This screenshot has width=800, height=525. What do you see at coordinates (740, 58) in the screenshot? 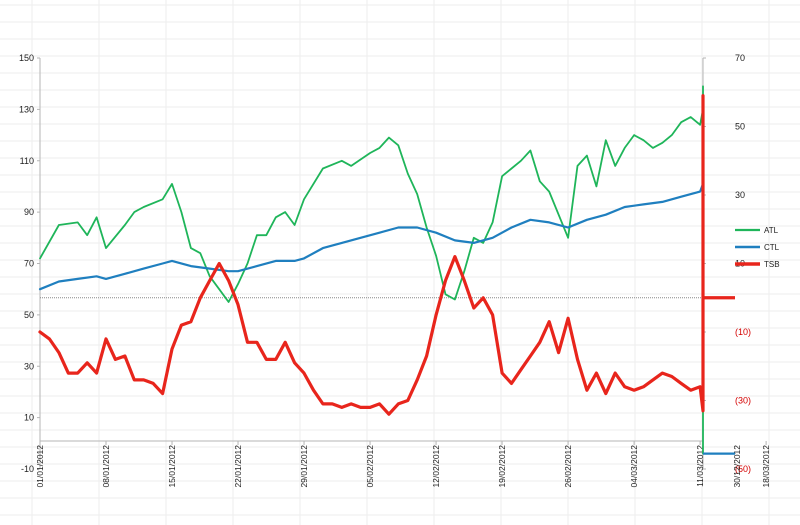
I see `right-y-tick-label: 70` at bounding box center [740, 58].